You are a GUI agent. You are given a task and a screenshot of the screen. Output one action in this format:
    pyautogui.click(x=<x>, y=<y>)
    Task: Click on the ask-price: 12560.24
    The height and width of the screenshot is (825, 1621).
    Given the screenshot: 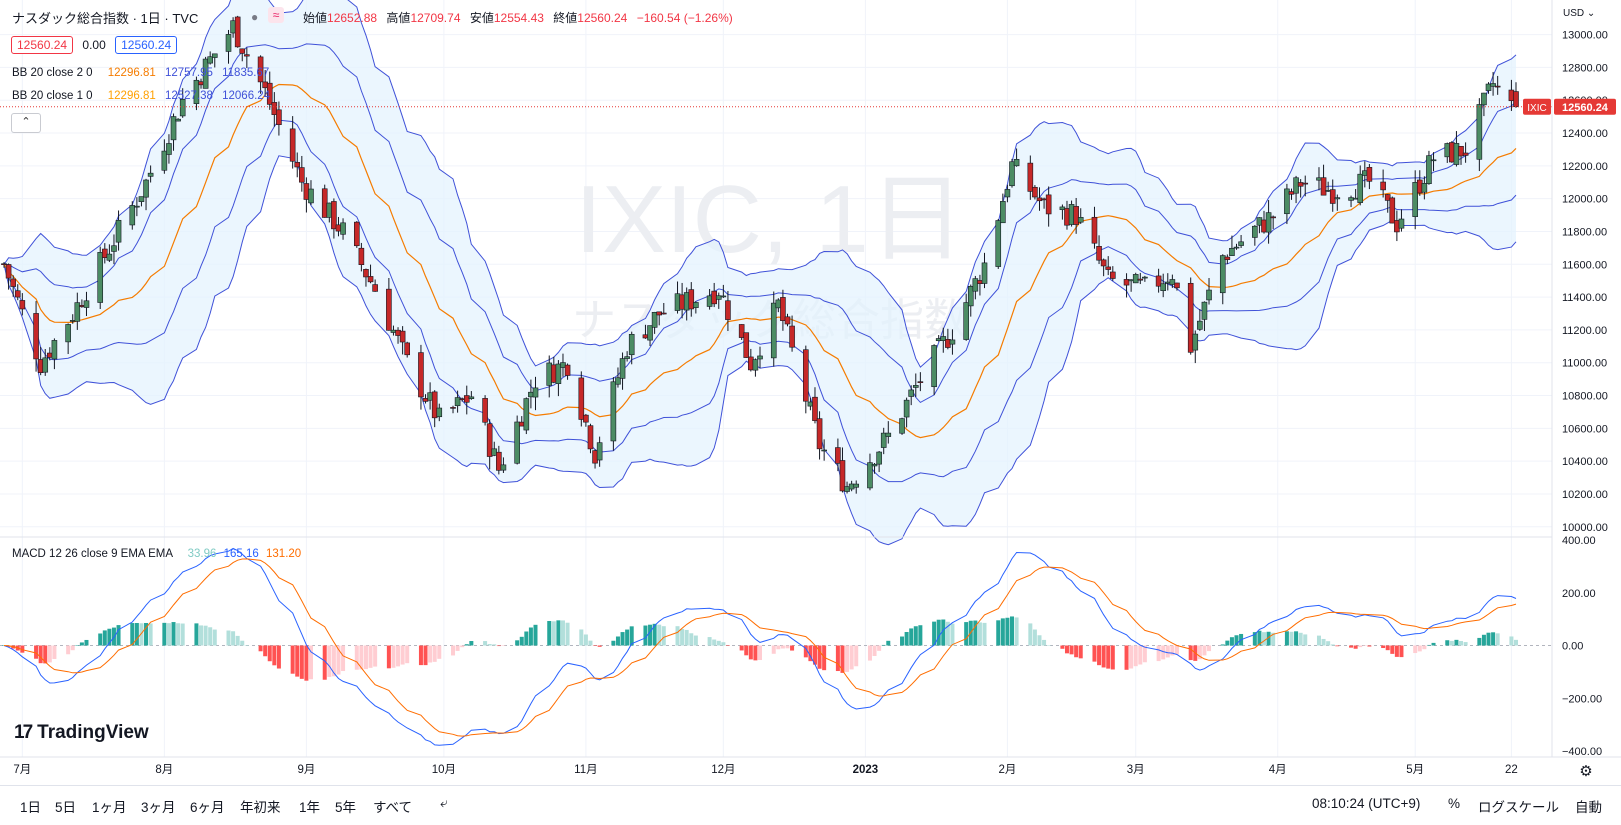 What is the action you would take?
    pyautogui.click(x=146, y=45)
    